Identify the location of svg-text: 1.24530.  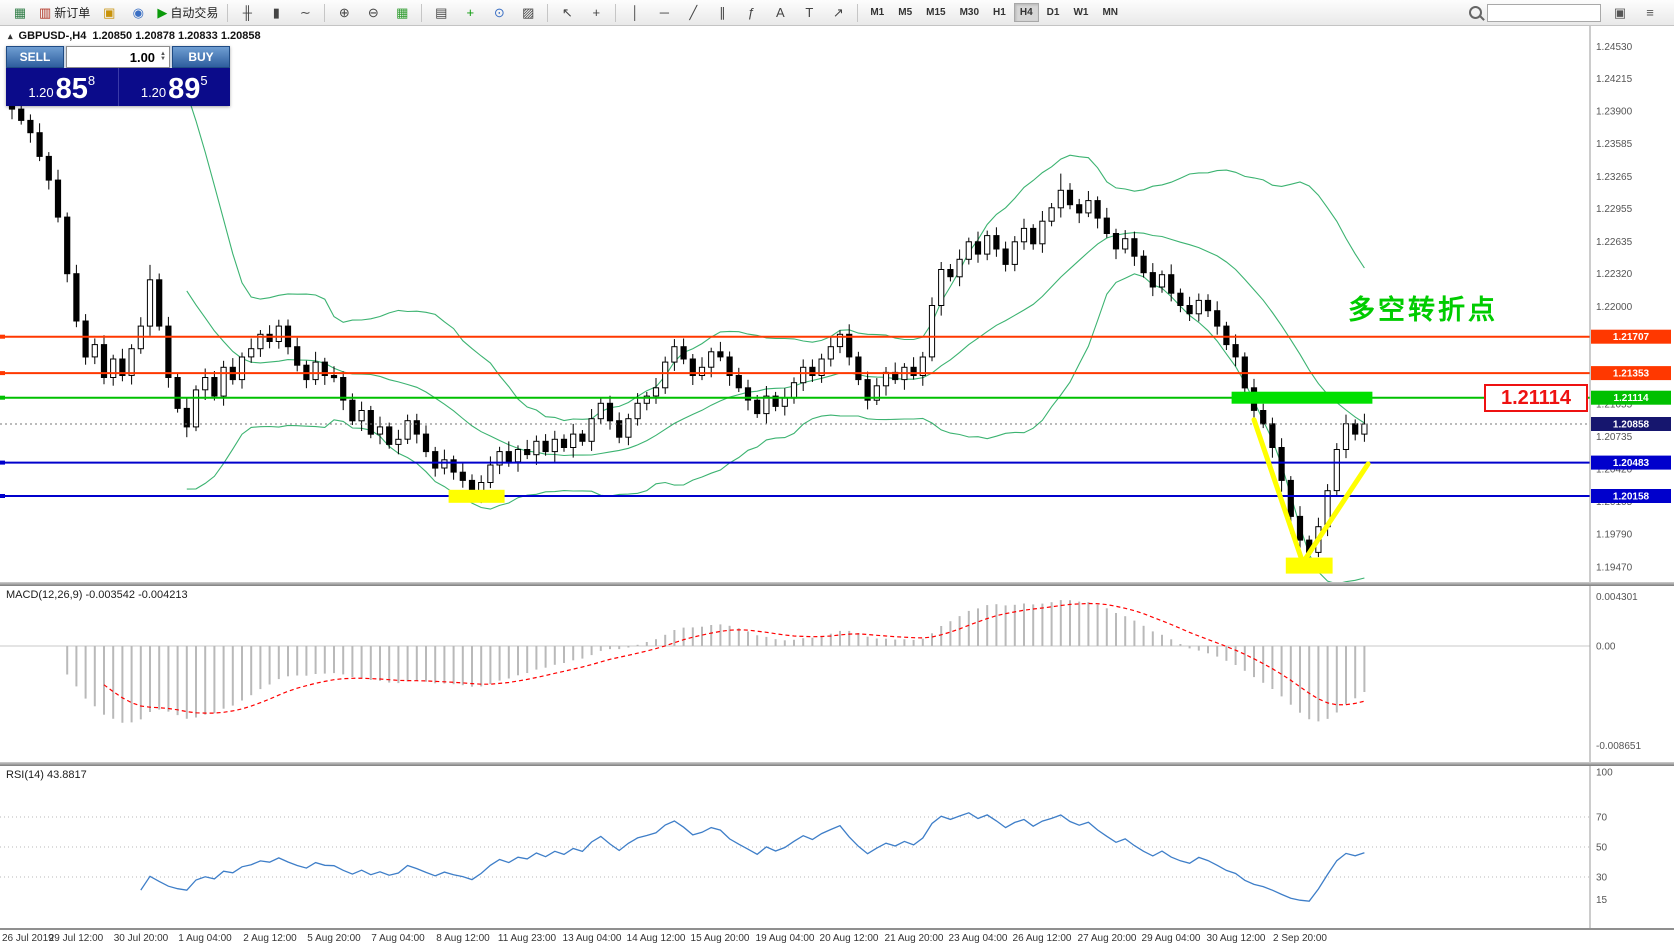
(1614, 47).